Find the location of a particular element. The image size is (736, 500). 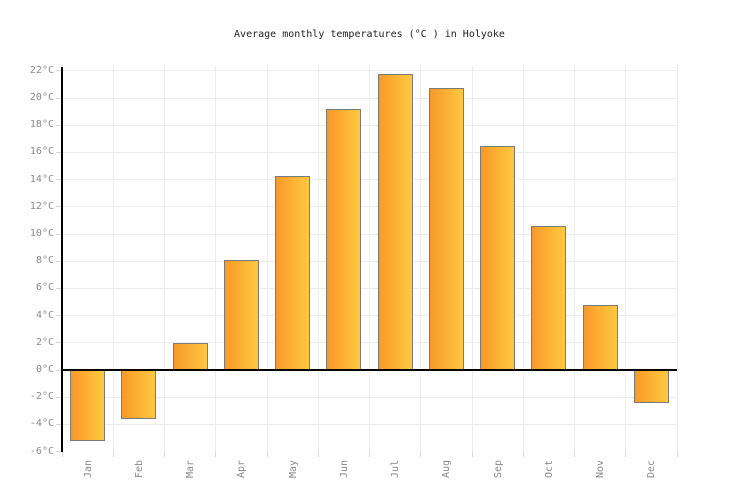

bar-jul is located at coordinates (395, 221).